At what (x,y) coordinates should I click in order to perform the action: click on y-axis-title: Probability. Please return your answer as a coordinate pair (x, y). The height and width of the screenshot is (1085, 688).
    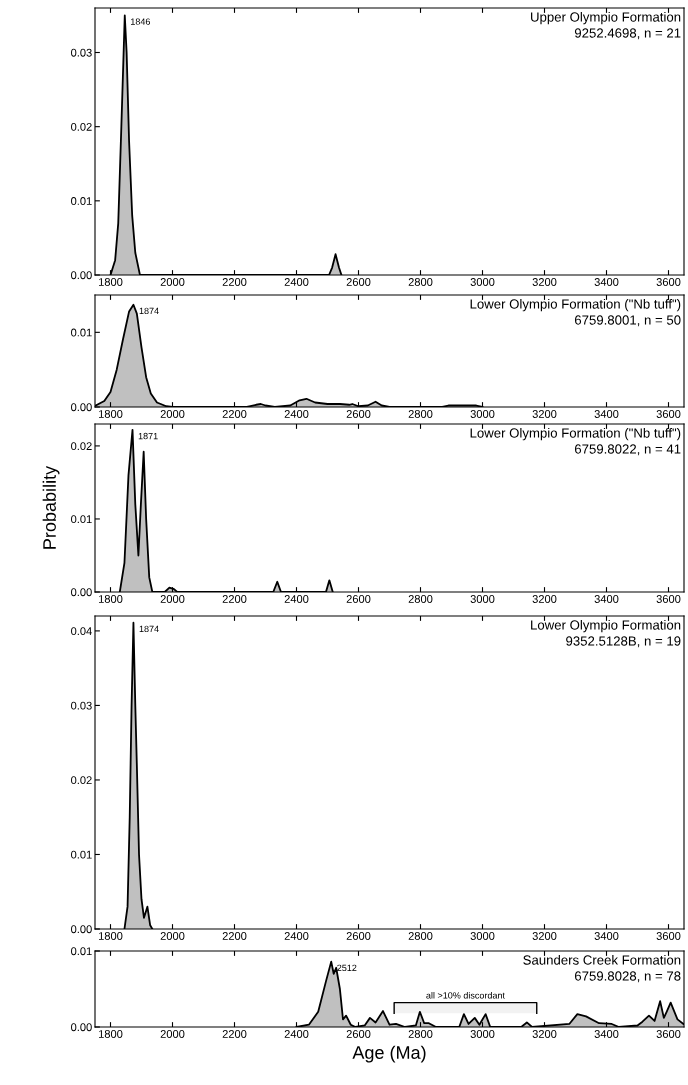
    Looking at the image, I should click on (51, 507).